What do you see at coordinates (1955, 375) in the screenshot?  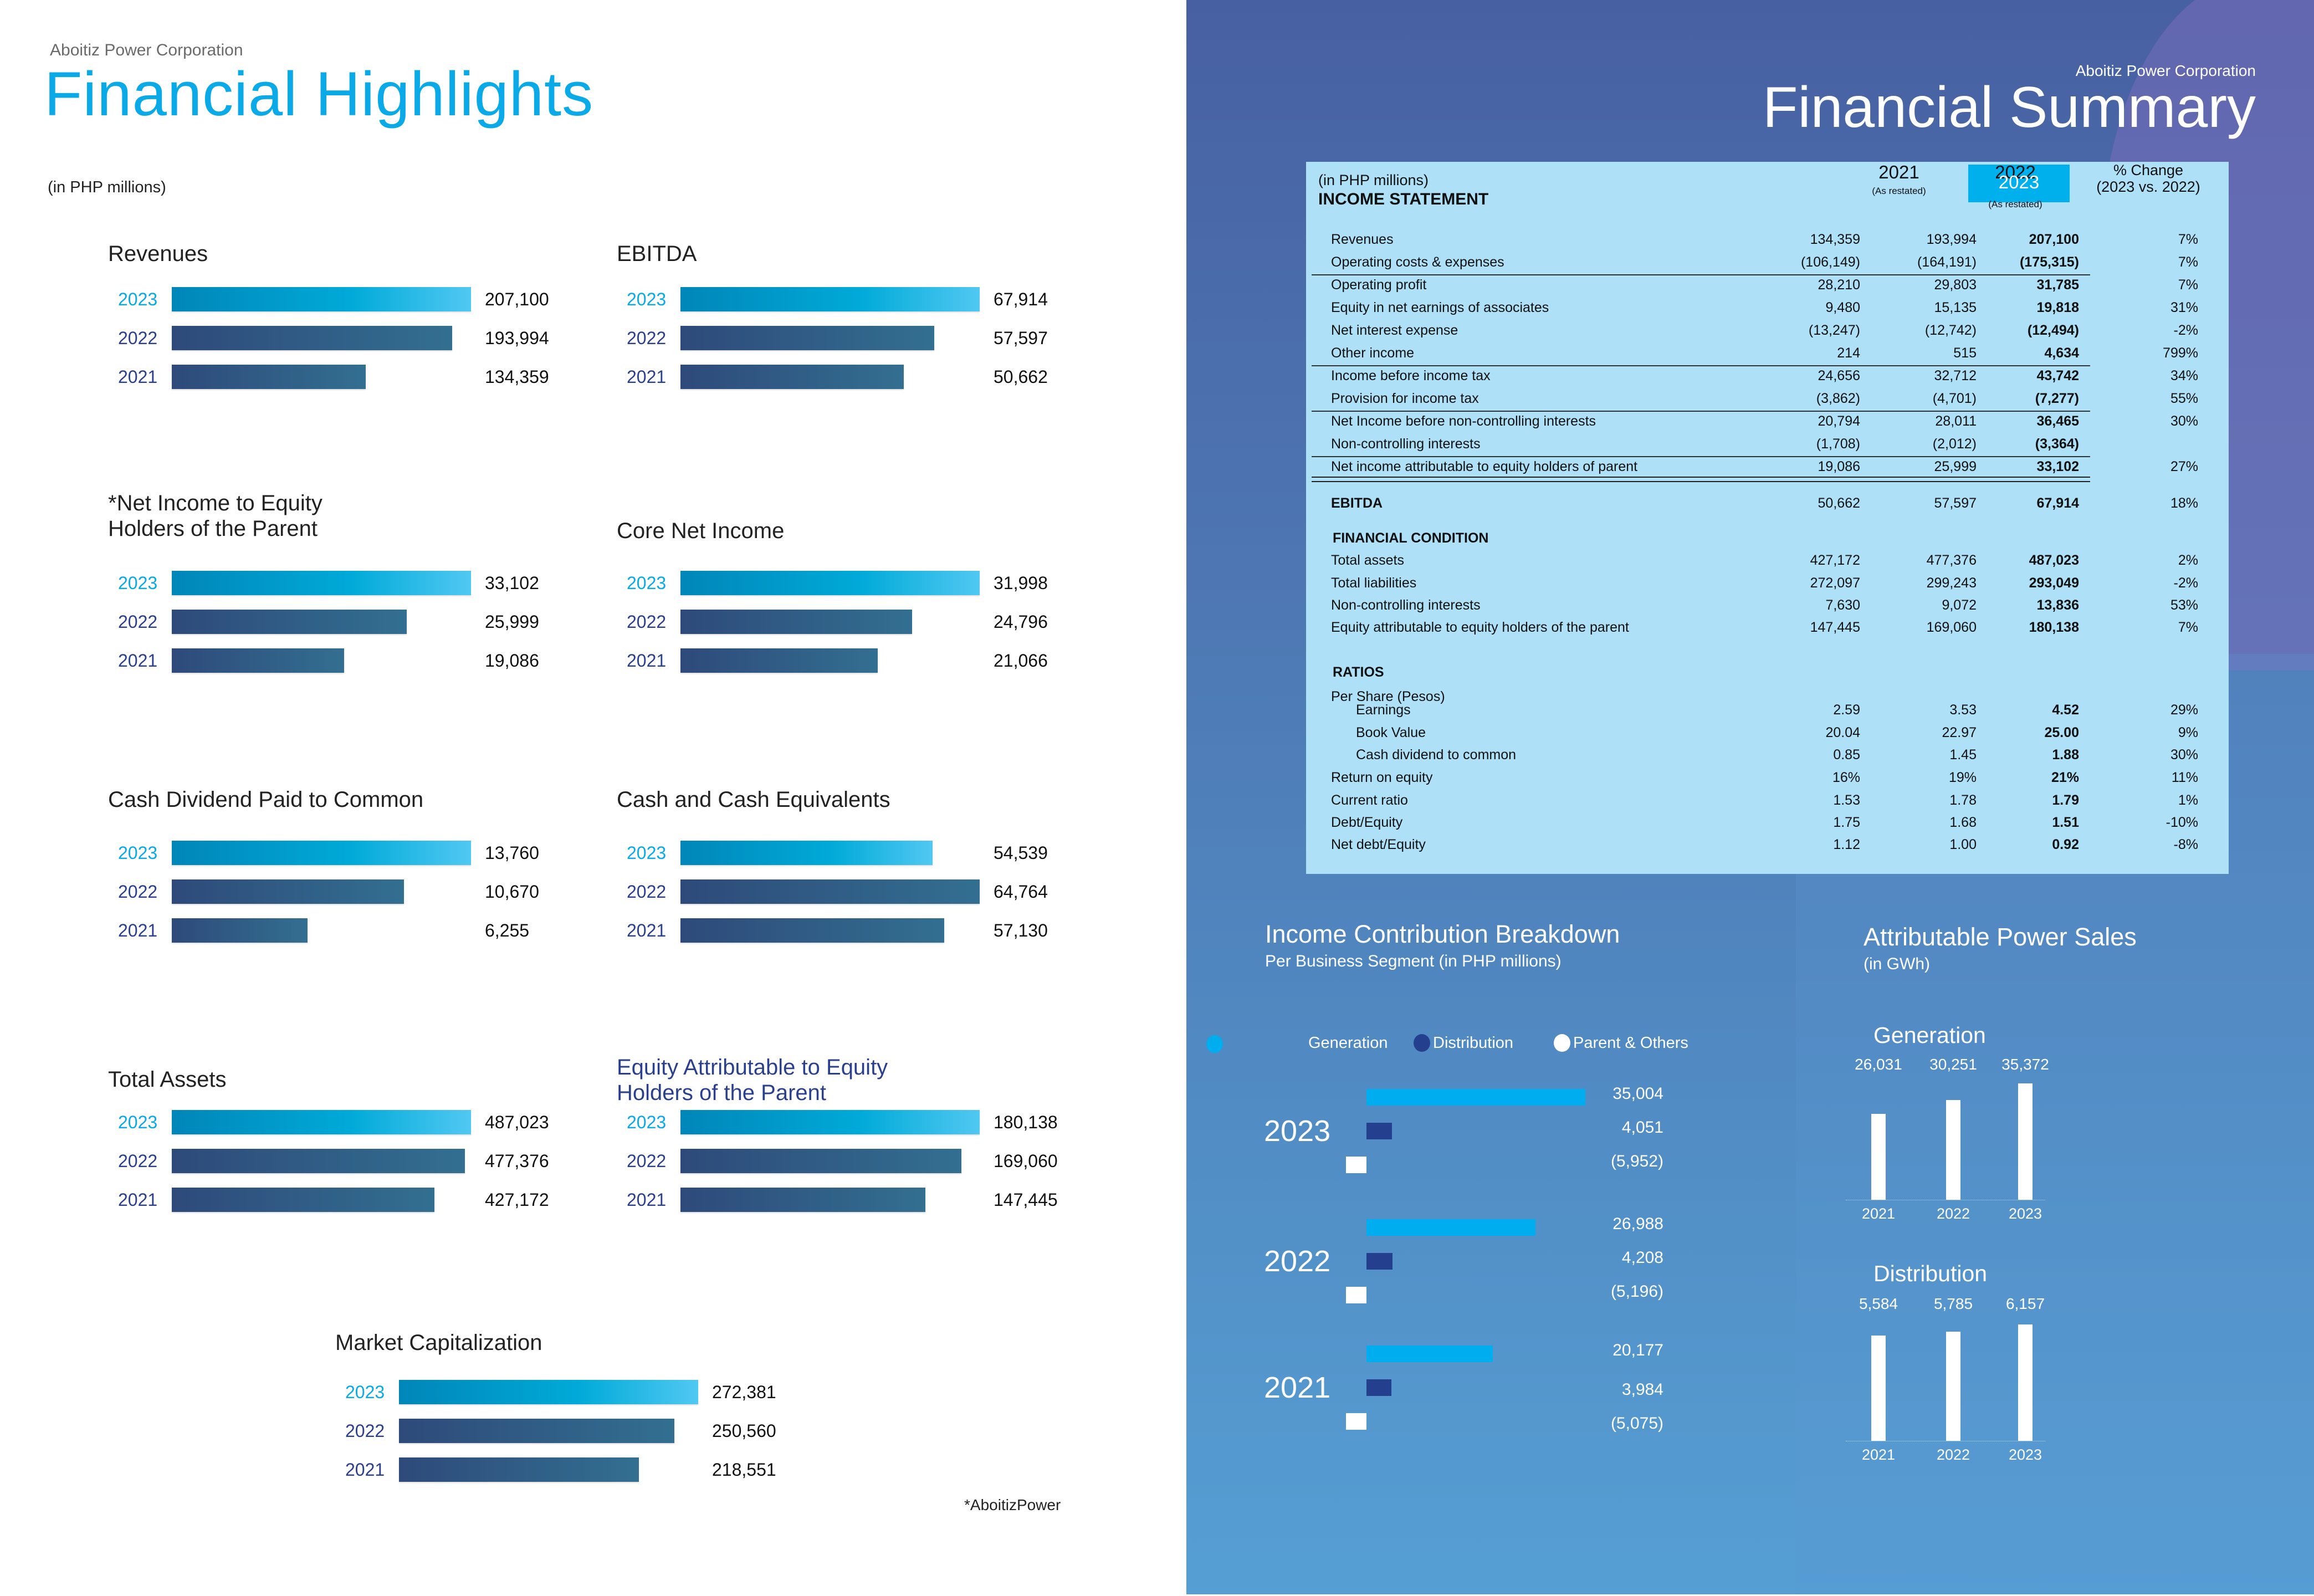 I see `value-2022: 32,712` at bounding box center [1955, 375].